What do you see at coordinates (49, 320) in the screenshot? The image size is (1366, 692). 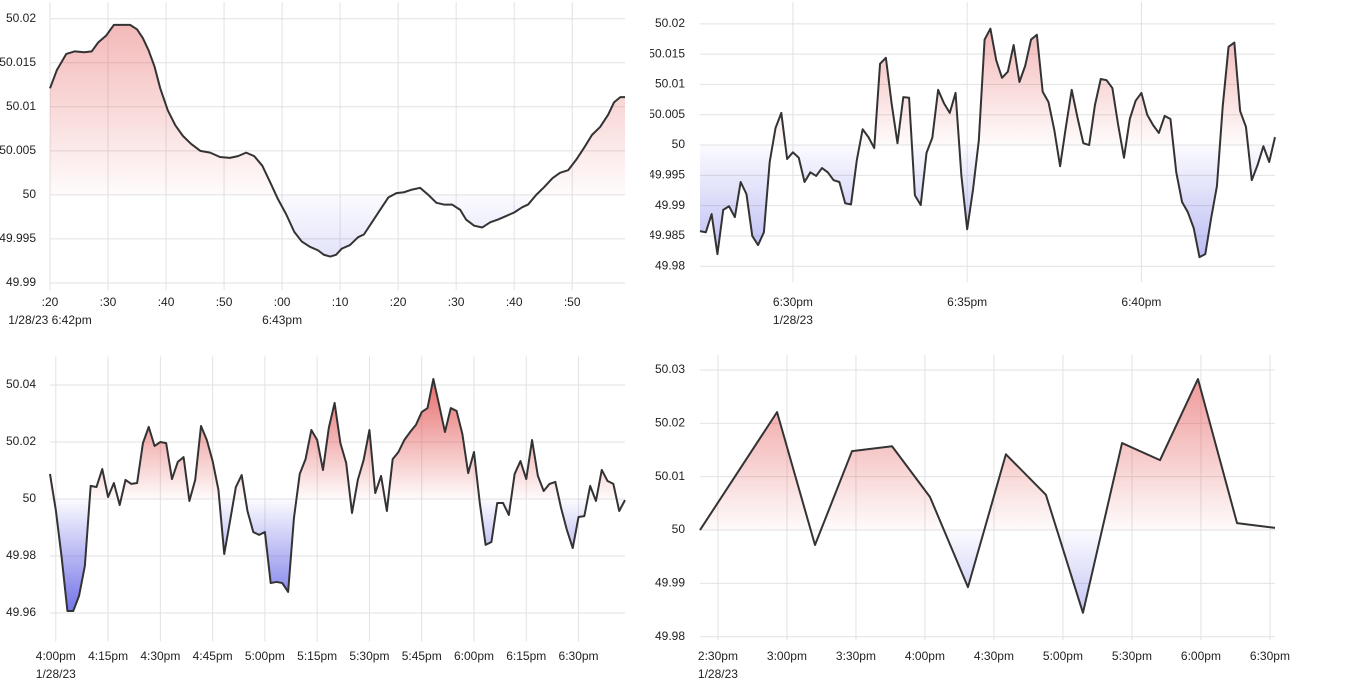 I see `x-sublabel: 1/28/23 6:42pm` at bounding box center [49, 320].